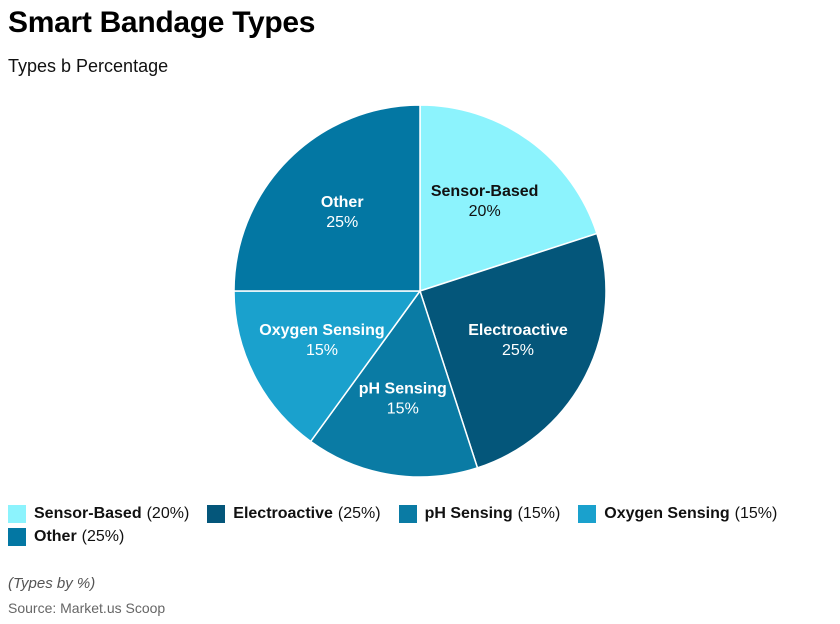  I want to click on pie-slice-ph-sensing, so click(394, 383).